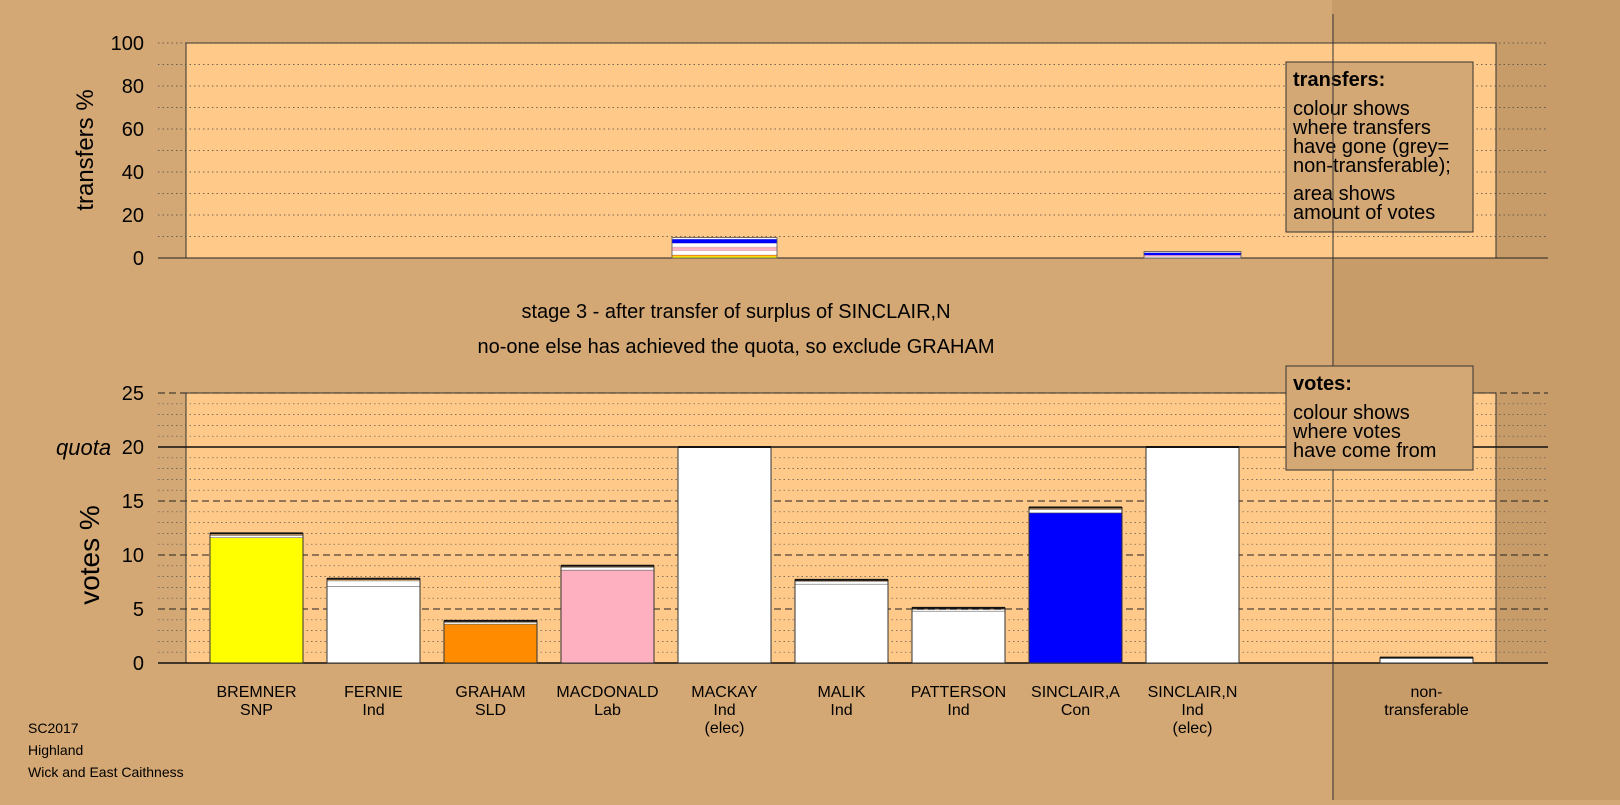 This screenshot has height=805, width=1620. I want to click on votes-tick-label: 20, so click(133, 448).